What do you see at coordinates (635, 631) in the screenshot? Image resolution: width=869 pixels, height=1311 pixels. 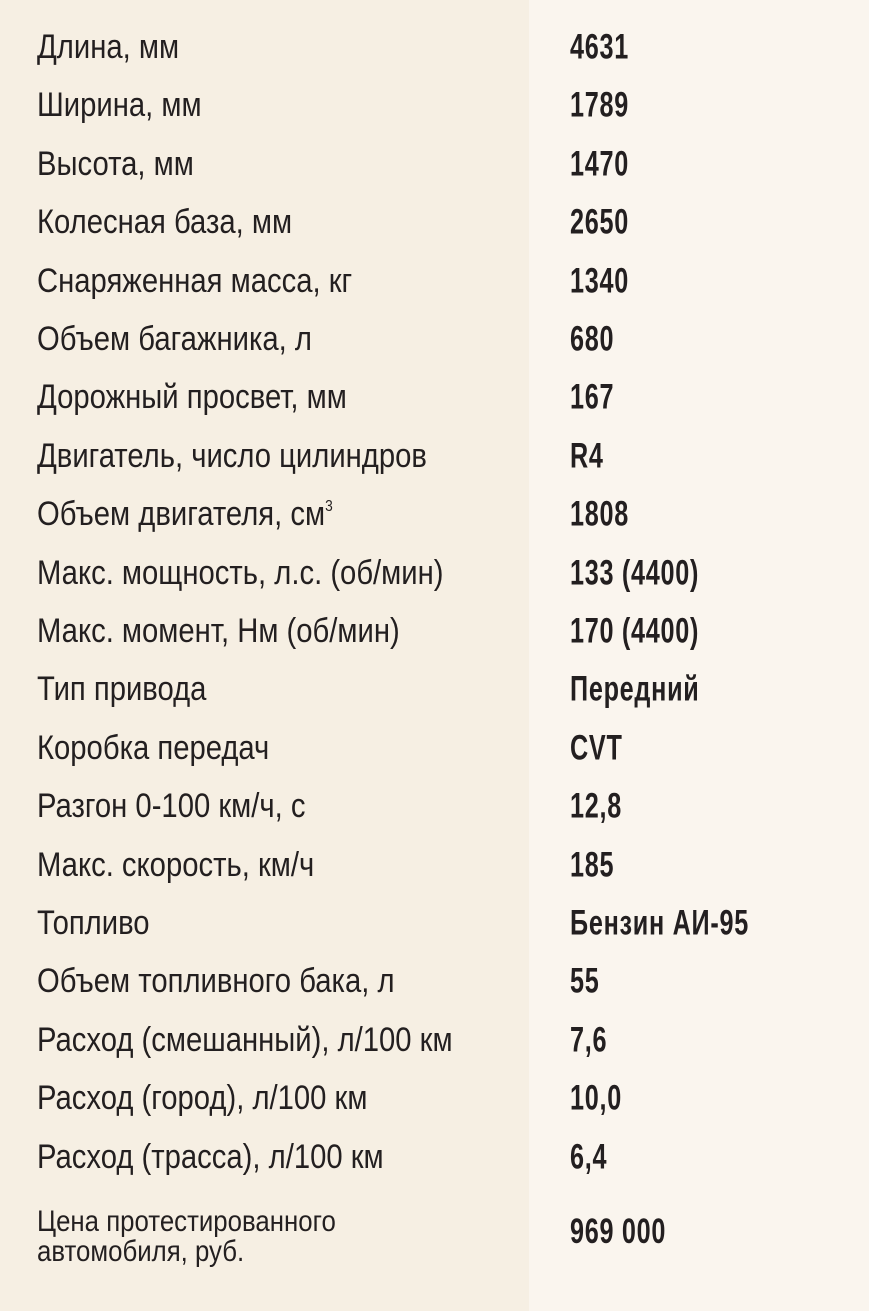 I see `spec-value: 170 (4400)` at bounding box center [635, 631].